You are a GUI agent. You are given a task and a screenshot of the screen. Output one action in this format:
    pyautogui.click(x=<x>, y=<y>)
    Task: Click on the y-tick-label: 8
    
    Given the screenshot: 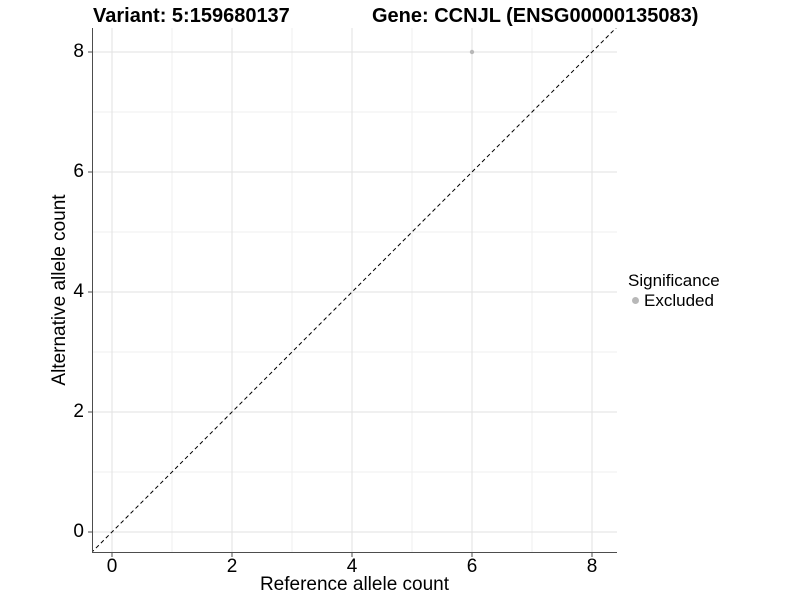 What is the action you would take?
    pyautogui.click(x=78, y=51)
    